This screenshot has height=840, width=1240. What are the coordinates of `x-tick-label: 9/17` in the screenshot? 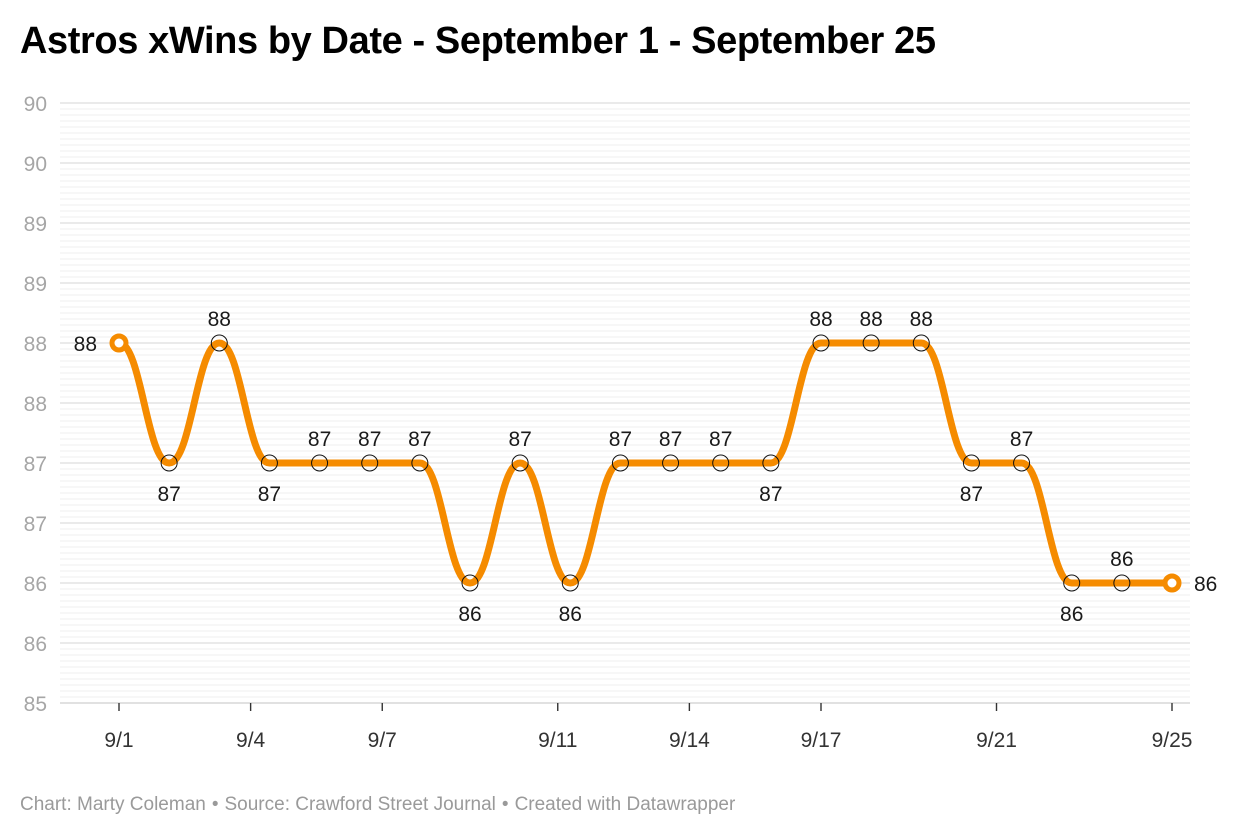 It's located at (821, 740).